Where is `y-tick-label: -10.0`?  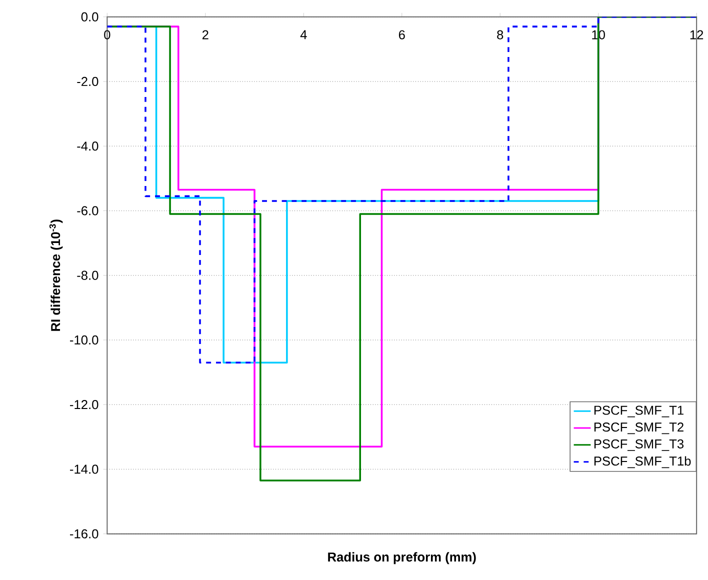 y-tick-label: -10.0 is located at coordinates (84, 339).